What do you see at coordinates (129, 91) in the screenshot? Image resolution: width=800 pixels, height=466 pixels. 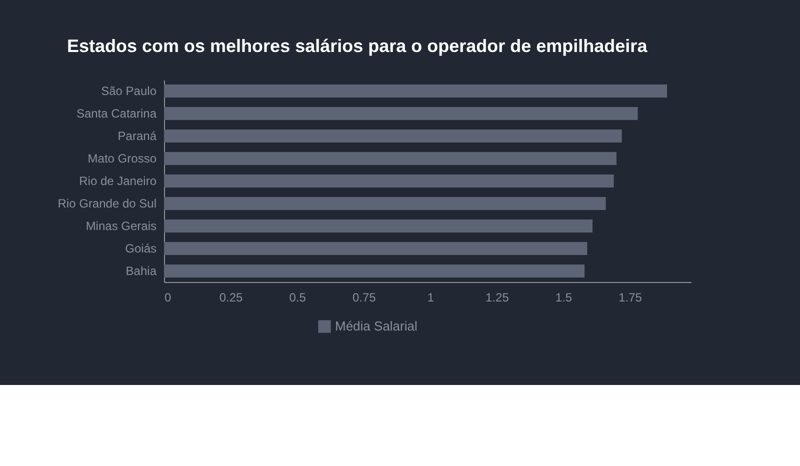 I see `y-tick-label: São Paulo` at bounding box center [129, 91].